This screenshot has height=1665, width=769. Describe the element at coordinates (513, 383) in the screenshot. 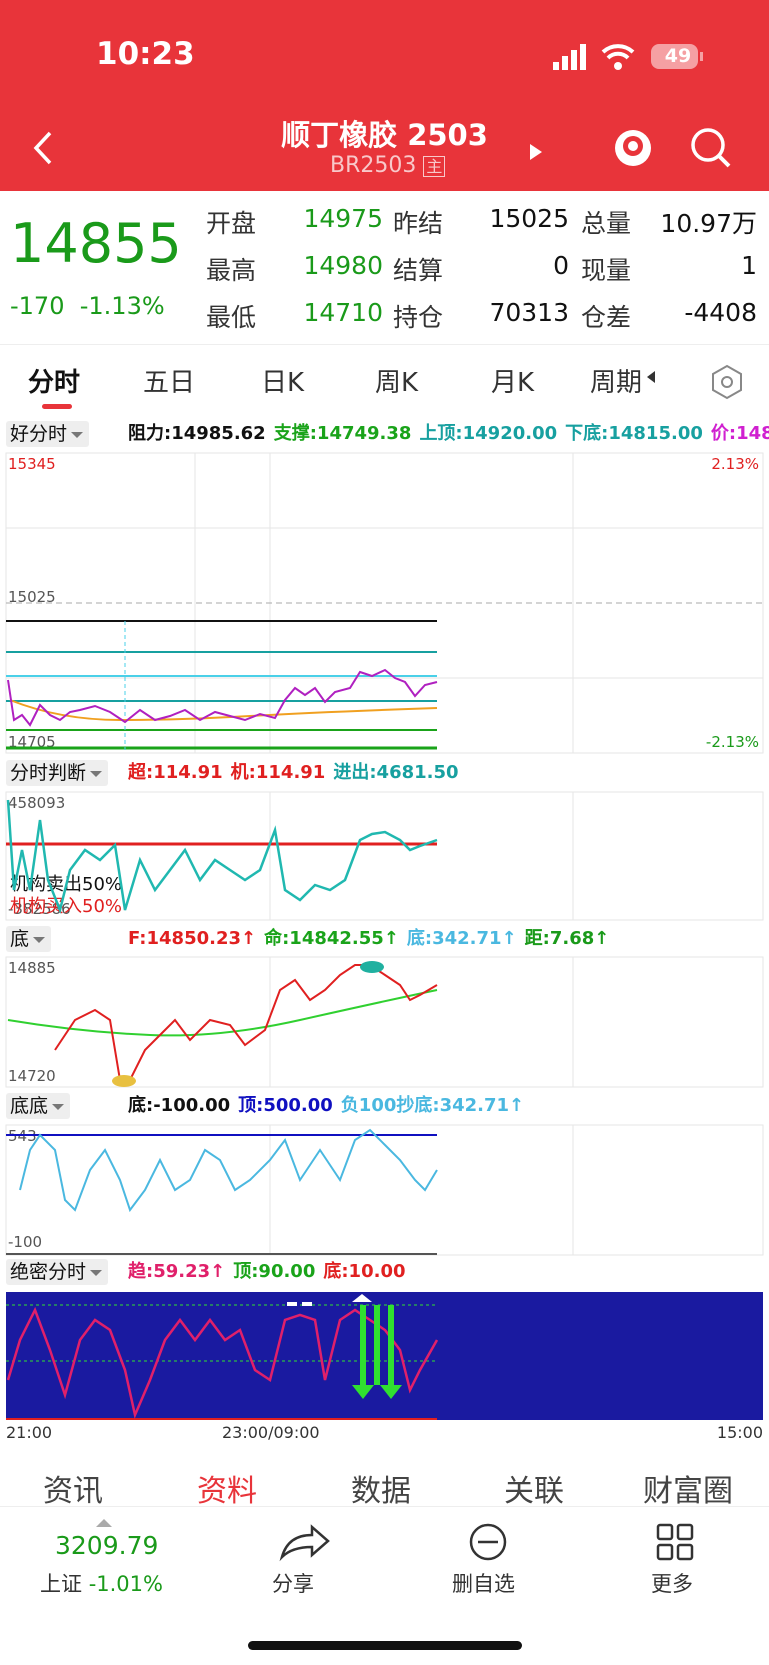

I see `tab: 月K` at that location.